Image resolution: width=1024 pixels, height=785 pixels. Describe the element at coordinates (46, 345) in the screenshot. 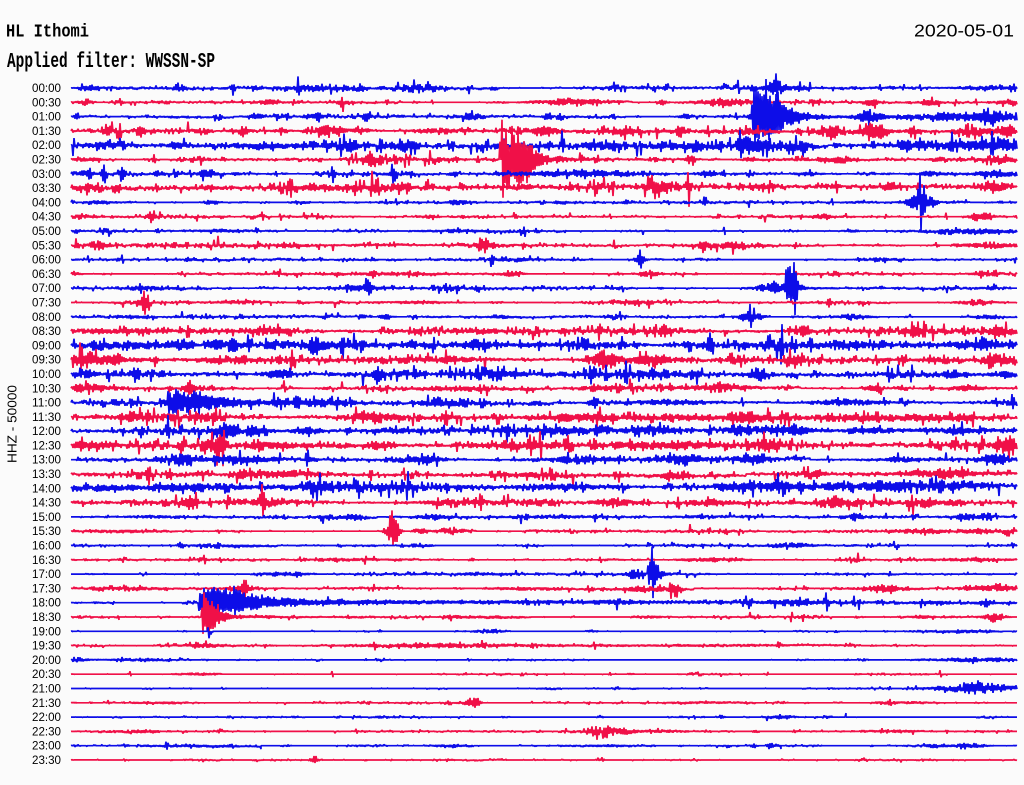

I see `svg-text: 09:00` at that location.